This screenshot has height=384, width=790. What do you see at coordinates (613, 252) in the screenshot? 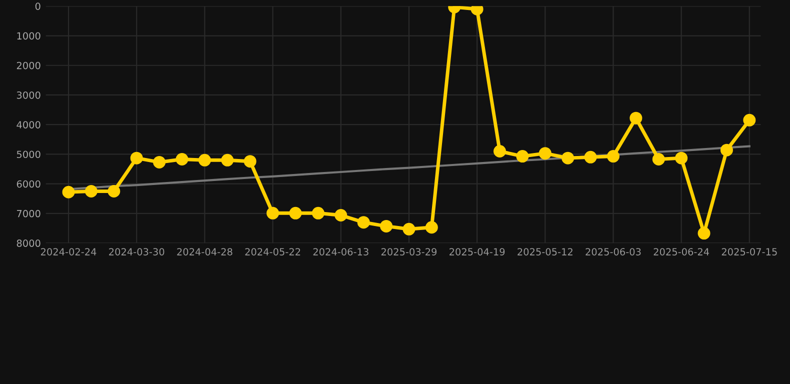
I see `x-tick-label: 2025-06-03` at bounding box center [613, 252].